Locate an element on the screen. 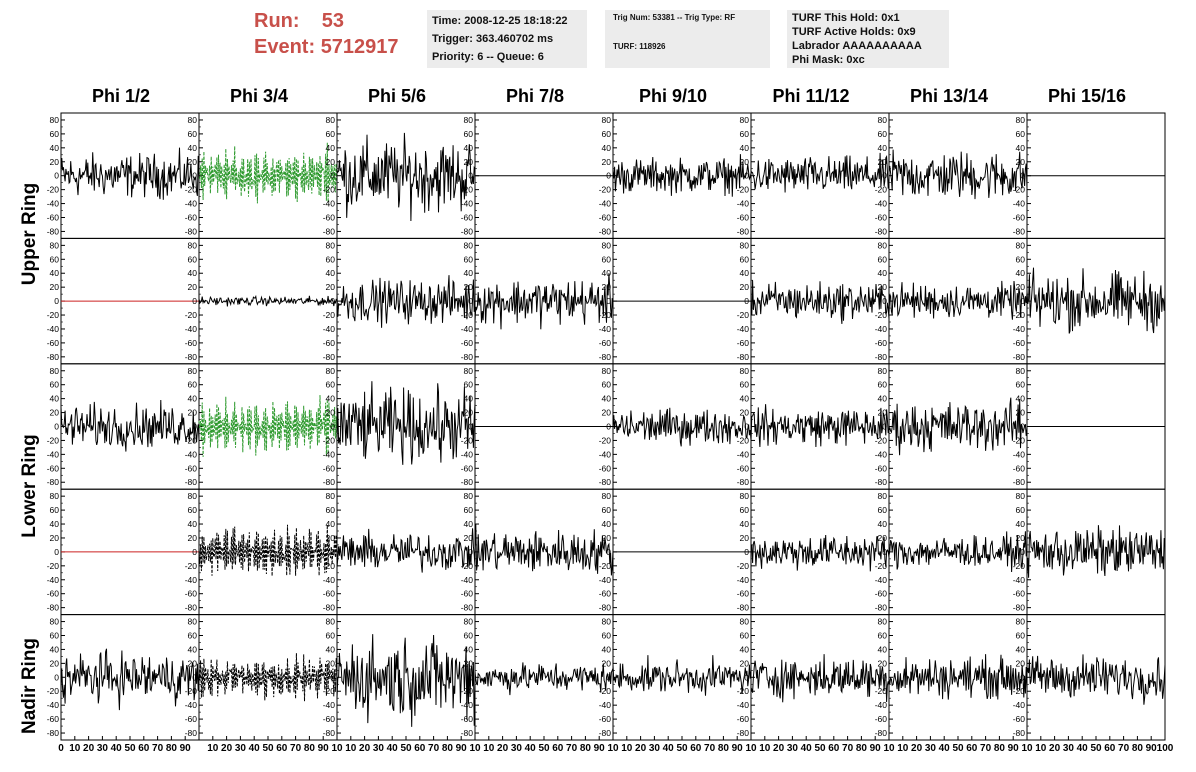 This screenshot has width=1196, height=772. panel-r2-c6: 80 60 40 20 0 -20 -40 -60 -80 is located at coordinates (951, 426).